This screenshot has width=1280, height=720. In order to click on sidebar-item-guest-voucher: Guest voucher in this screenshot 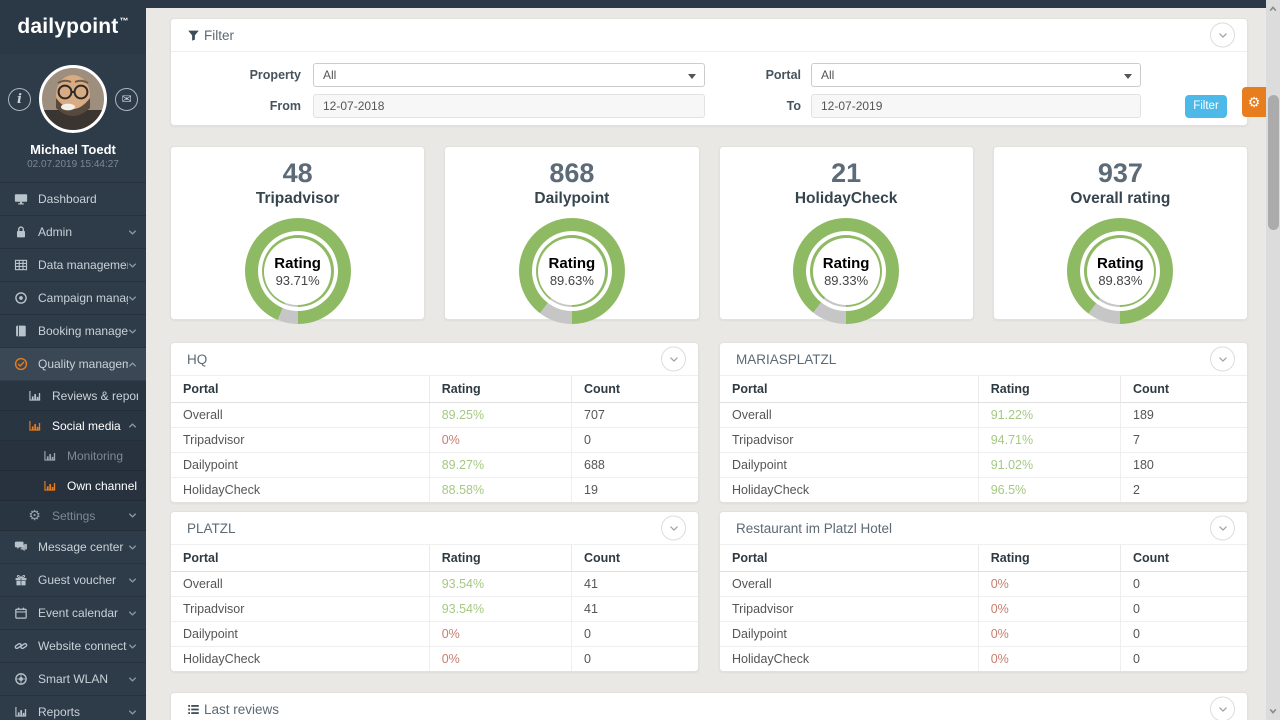, I will do `click(73, 580)`.